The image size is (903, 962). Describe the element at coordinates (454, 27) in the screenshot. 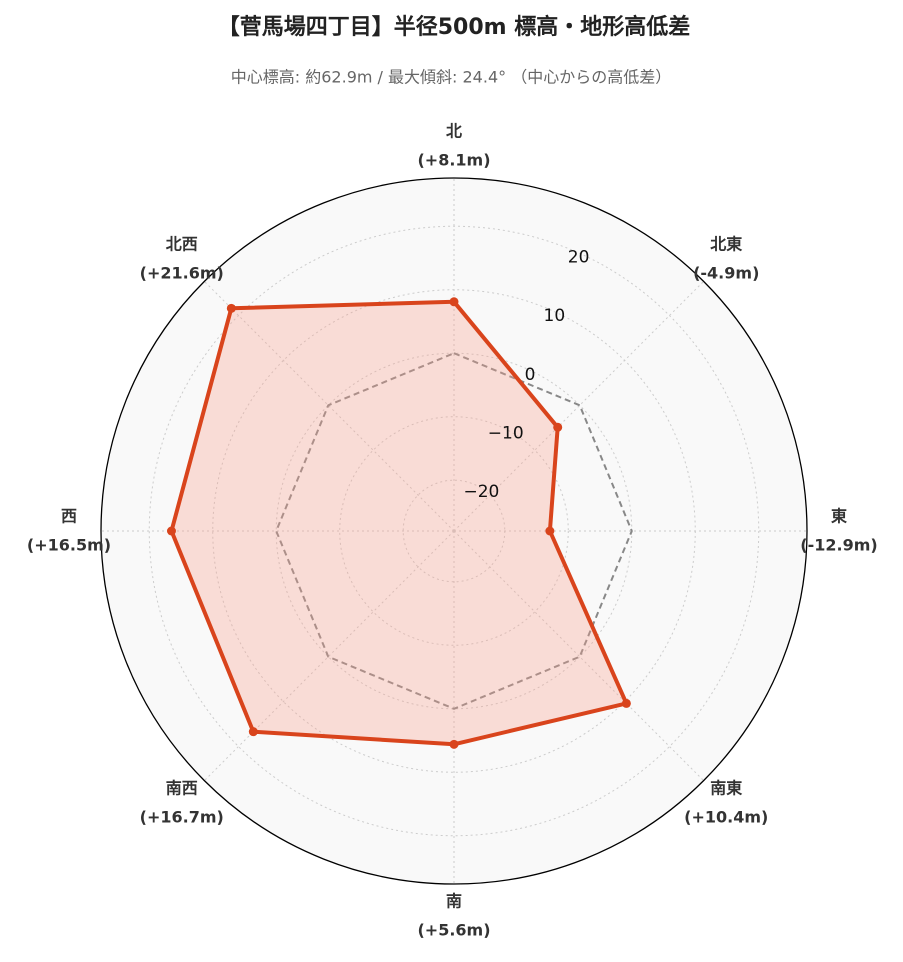

I see `chart-title: 【菅馬場四丁目】半径500m 標高・地形高低差` at that location.